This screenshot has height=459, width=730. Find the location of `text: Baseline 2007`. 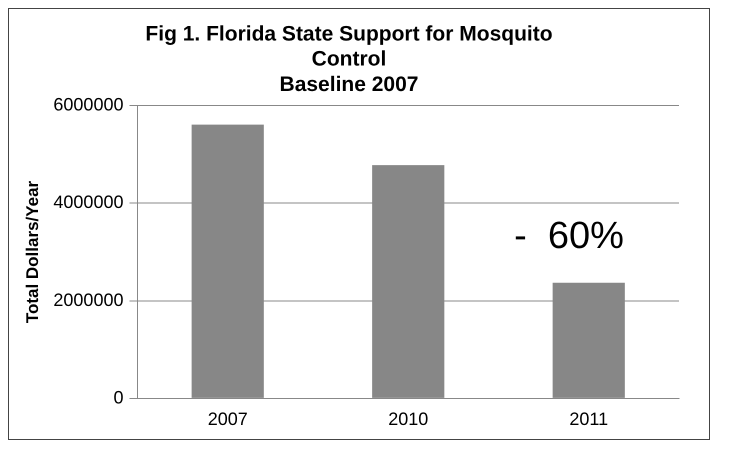

text: Baseline 2007 is located at coordinates (349, 84).